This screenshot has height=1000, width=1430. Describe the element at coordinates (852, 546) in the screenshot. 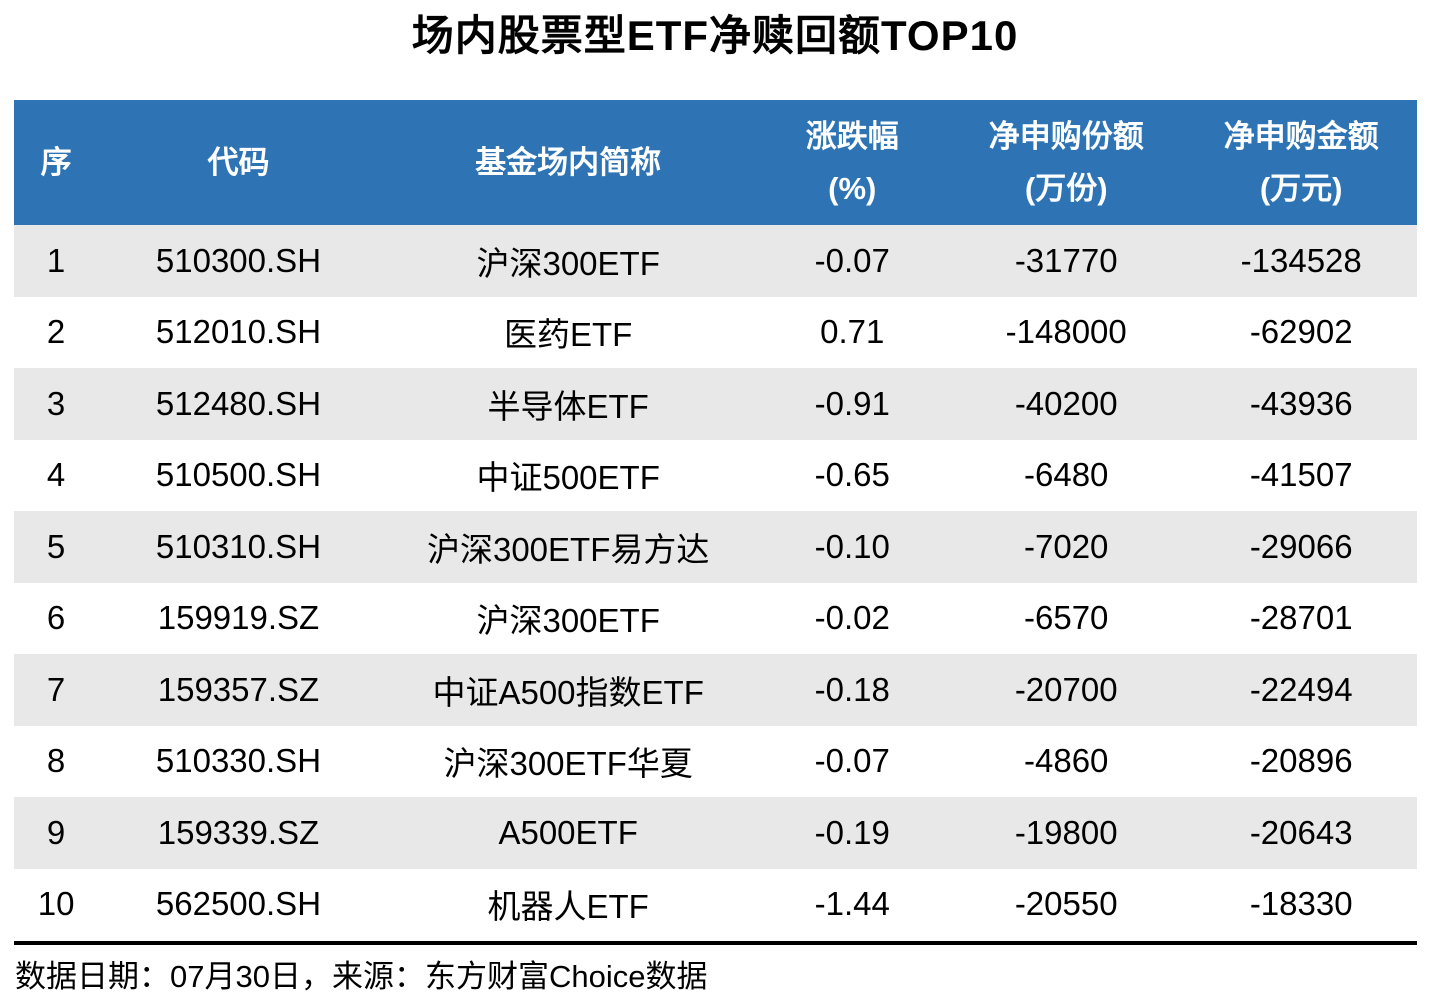

I see `change-pct-cell: -0.10` at that location.